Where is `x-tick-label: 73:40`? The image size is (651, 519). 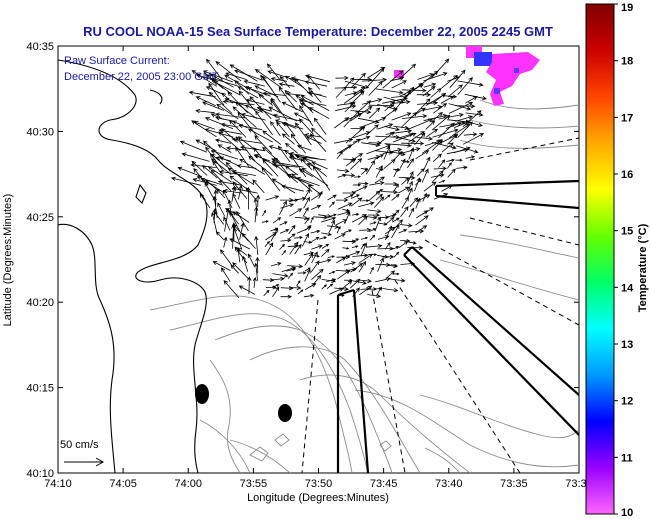
x-tick-label: 73:40 is located at coordinates (449, 484).